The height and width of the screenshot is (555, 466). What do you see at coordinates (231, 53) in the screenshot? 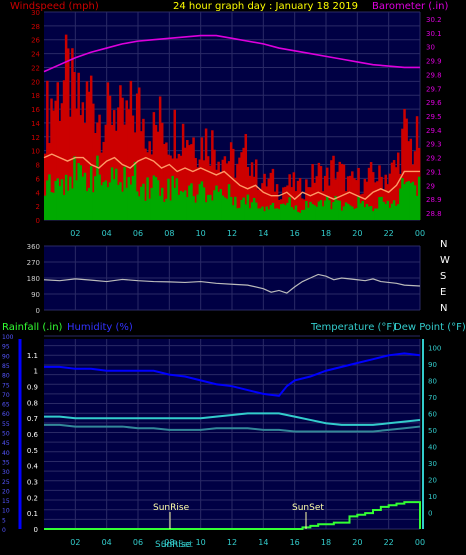
I see `barometer-line` at bounding box center [231, 53].